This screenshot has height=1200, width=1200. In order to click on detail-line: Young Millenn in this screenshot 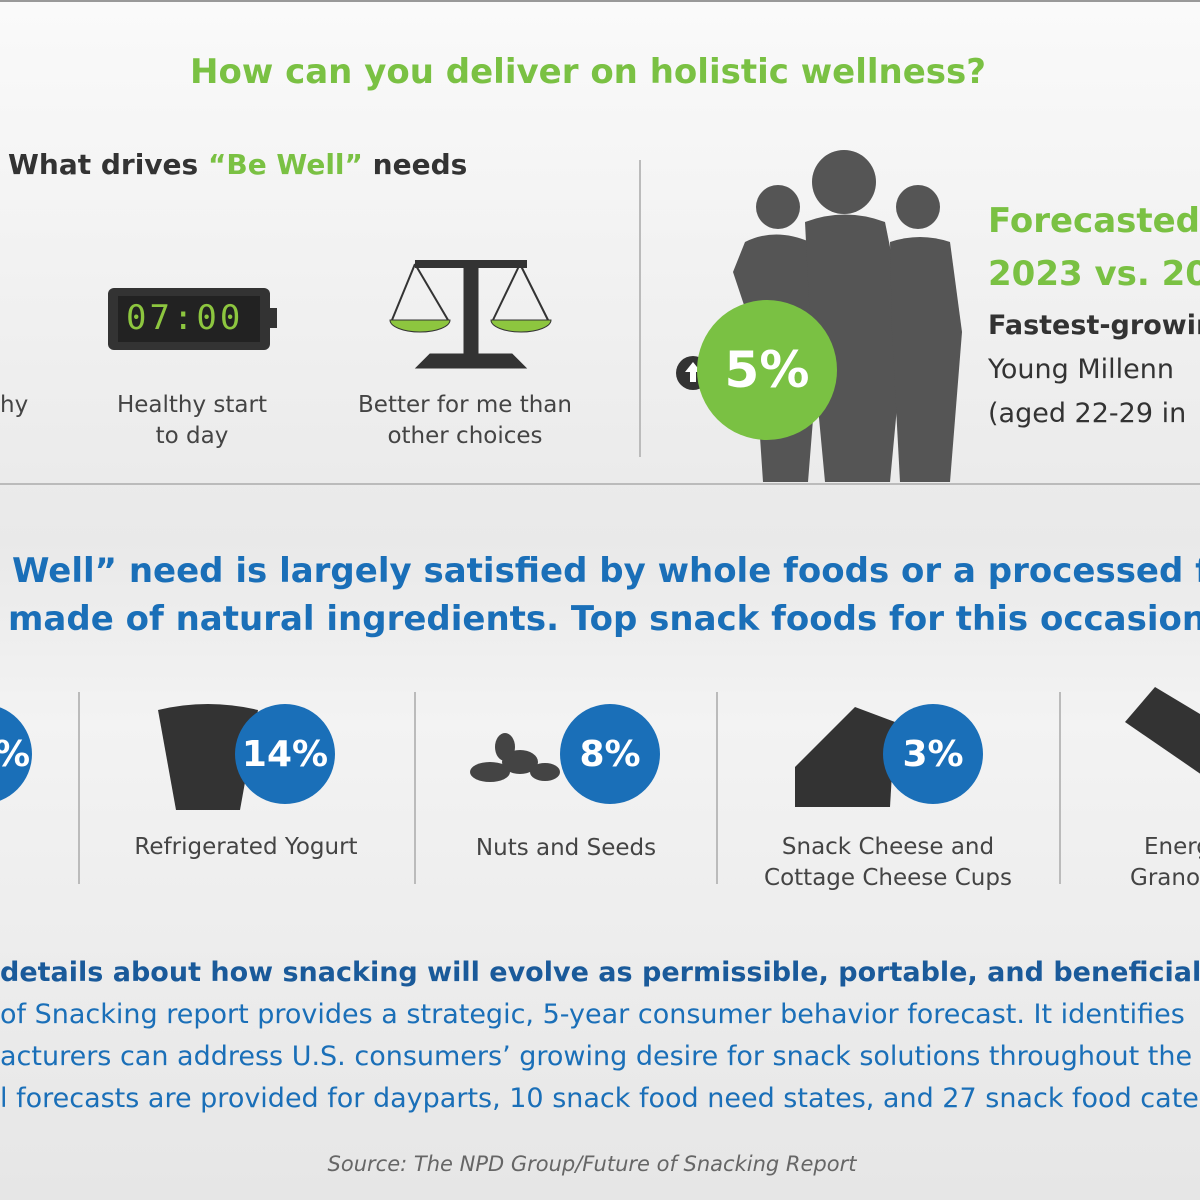, I will do `click(1081, 369)`.